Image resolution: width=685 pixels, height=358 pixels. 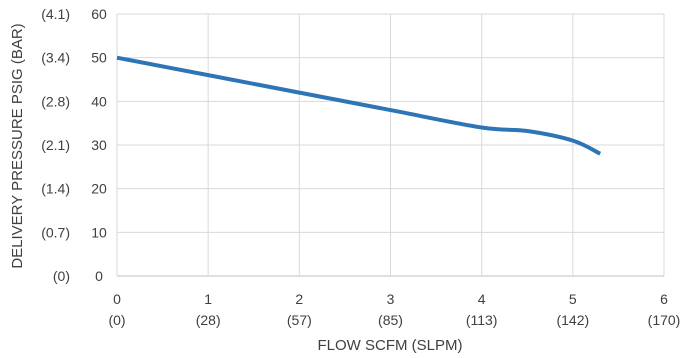 What do you see at coordinates (55, 145) in the screenshot?
I see `y-tick-bar-label: (2.1)` at bounding box center [55, 145].